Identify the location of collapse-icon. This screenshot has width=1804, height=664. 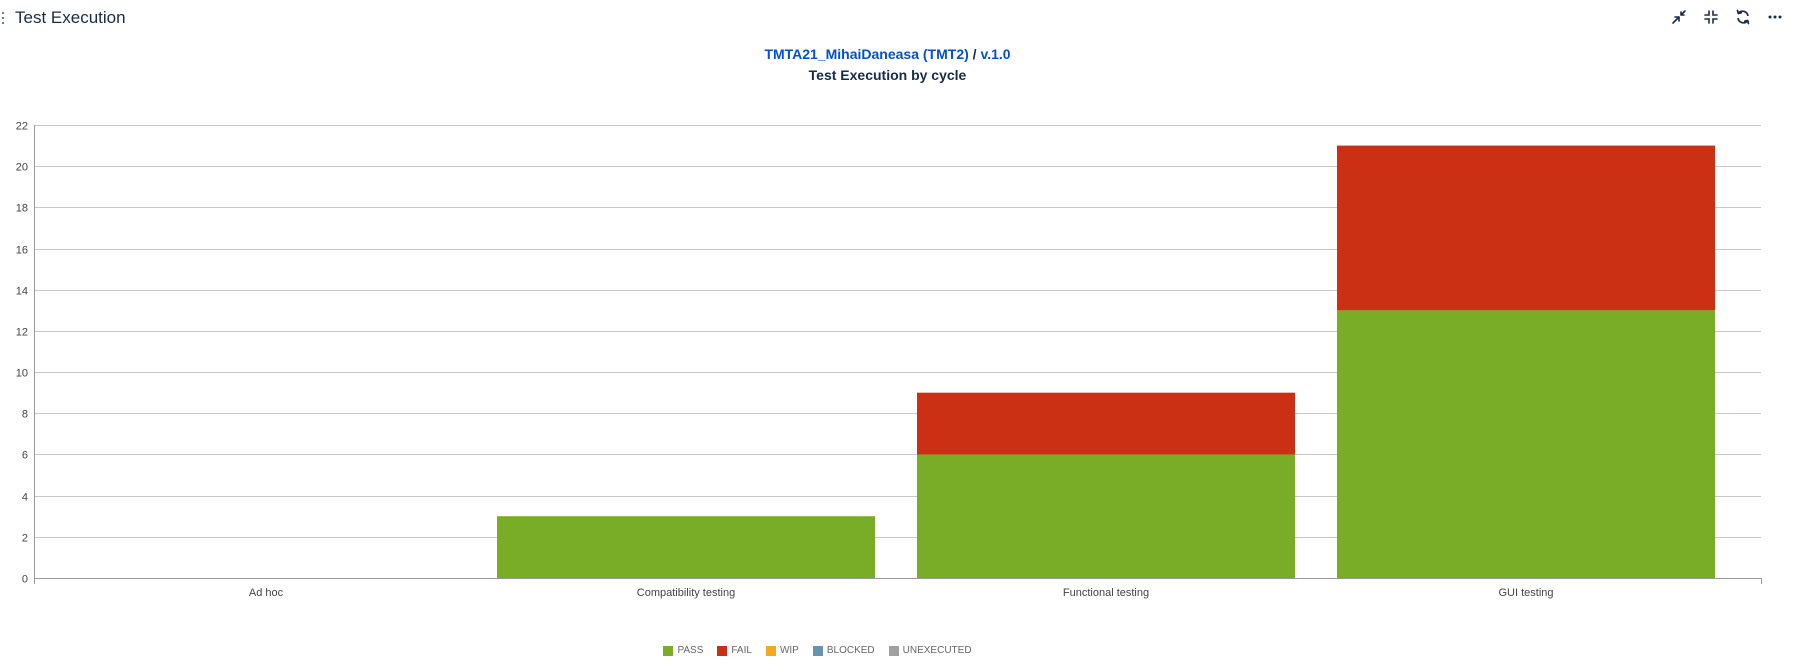
(1711, 17).